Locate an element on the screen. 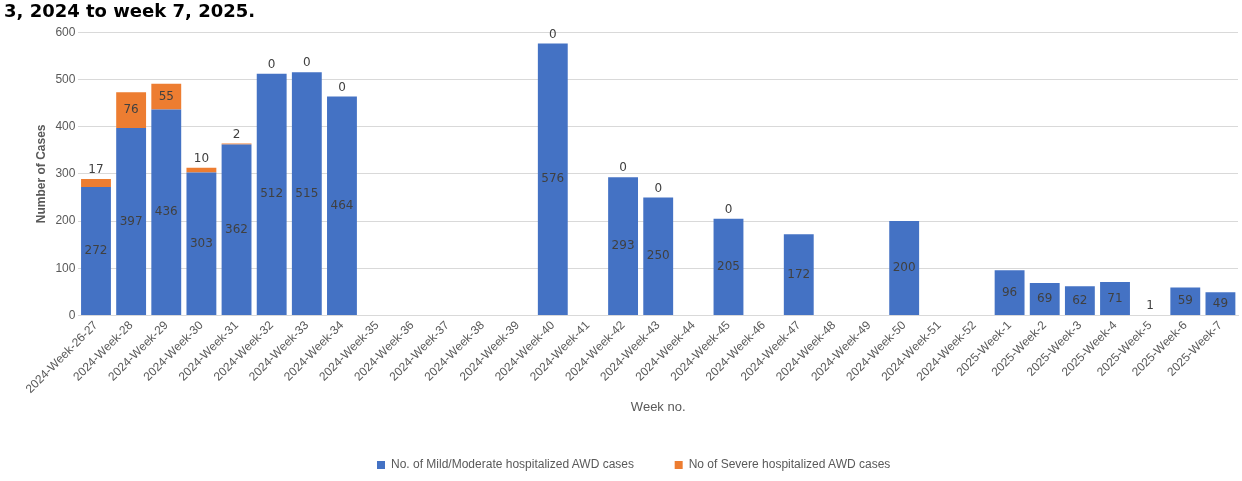 This screenshot has width=1242, height=481. data-label: 59 is located at coordinates (1185, 300).